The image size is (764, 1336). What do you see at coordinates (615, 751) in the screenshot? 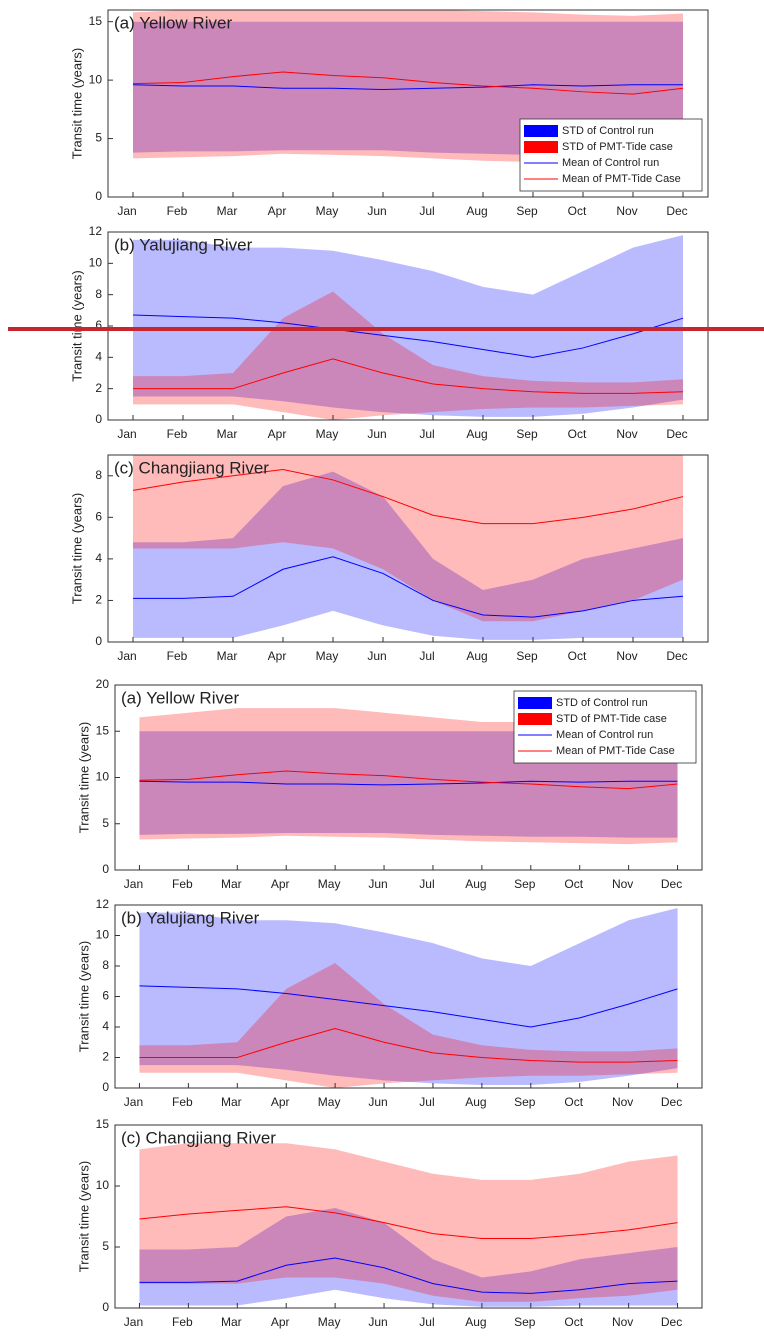
I see `legend-label: Mean of PMT-Tide Case` at bounding box center [615, 751].